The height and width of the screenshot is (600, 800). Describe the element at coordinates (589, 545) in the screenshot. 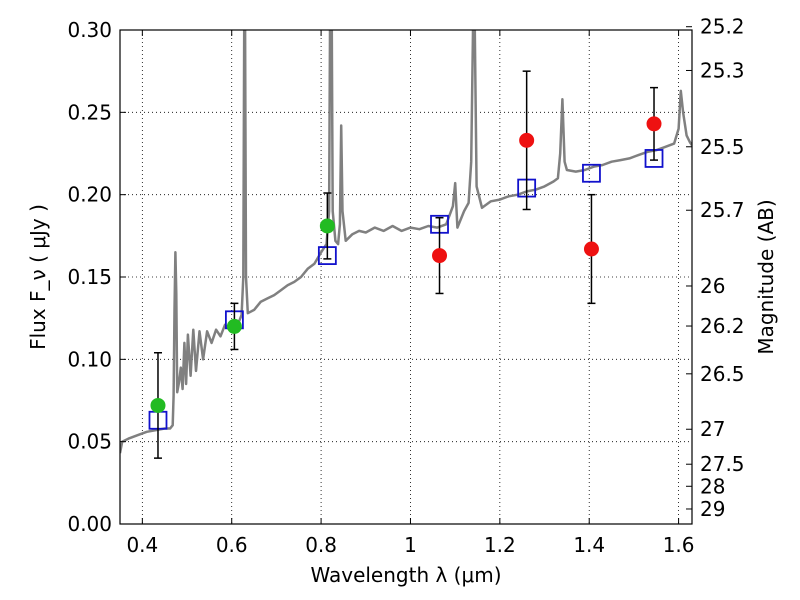

I see `x-tick-label: 1.4` at that location.